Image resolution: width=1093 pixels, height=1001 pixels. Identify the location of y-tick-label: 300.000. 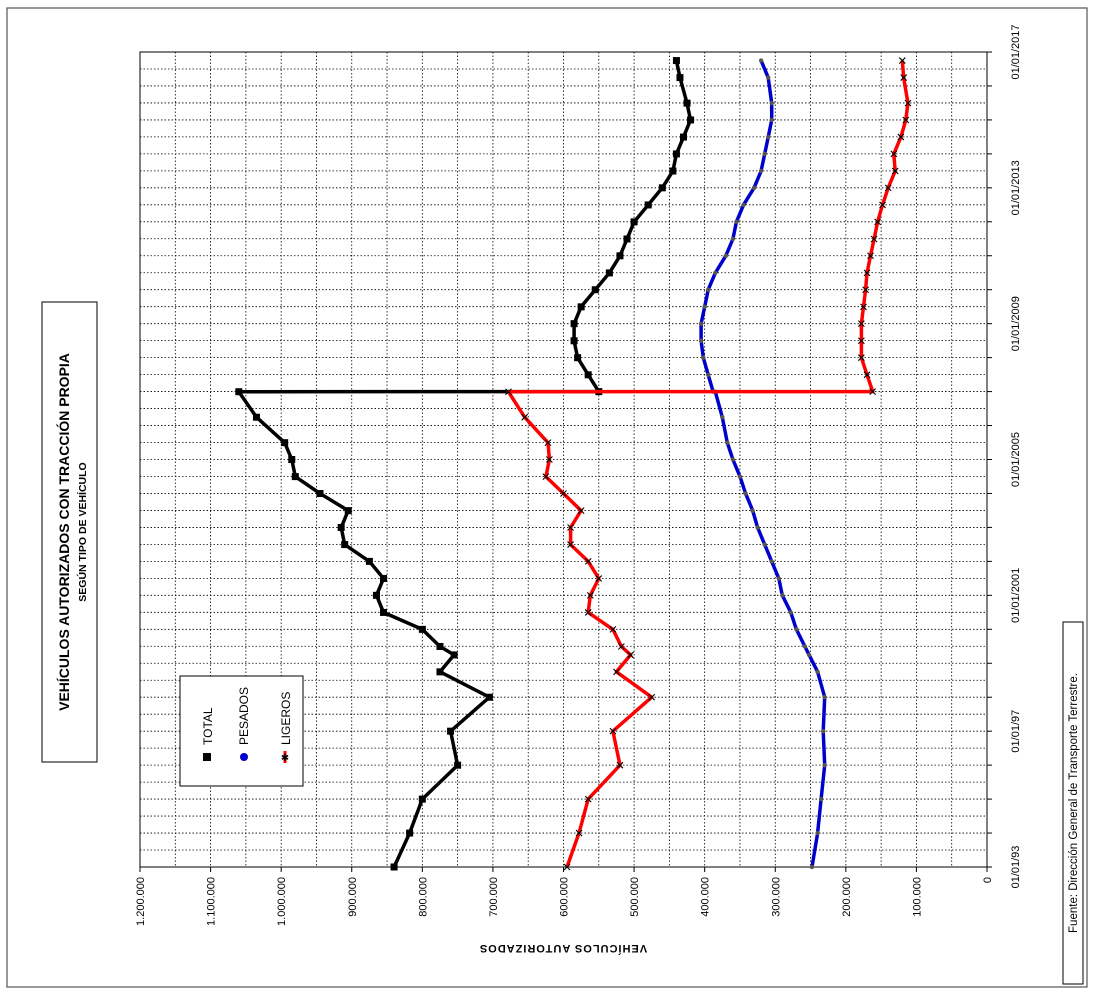
(776, 897).